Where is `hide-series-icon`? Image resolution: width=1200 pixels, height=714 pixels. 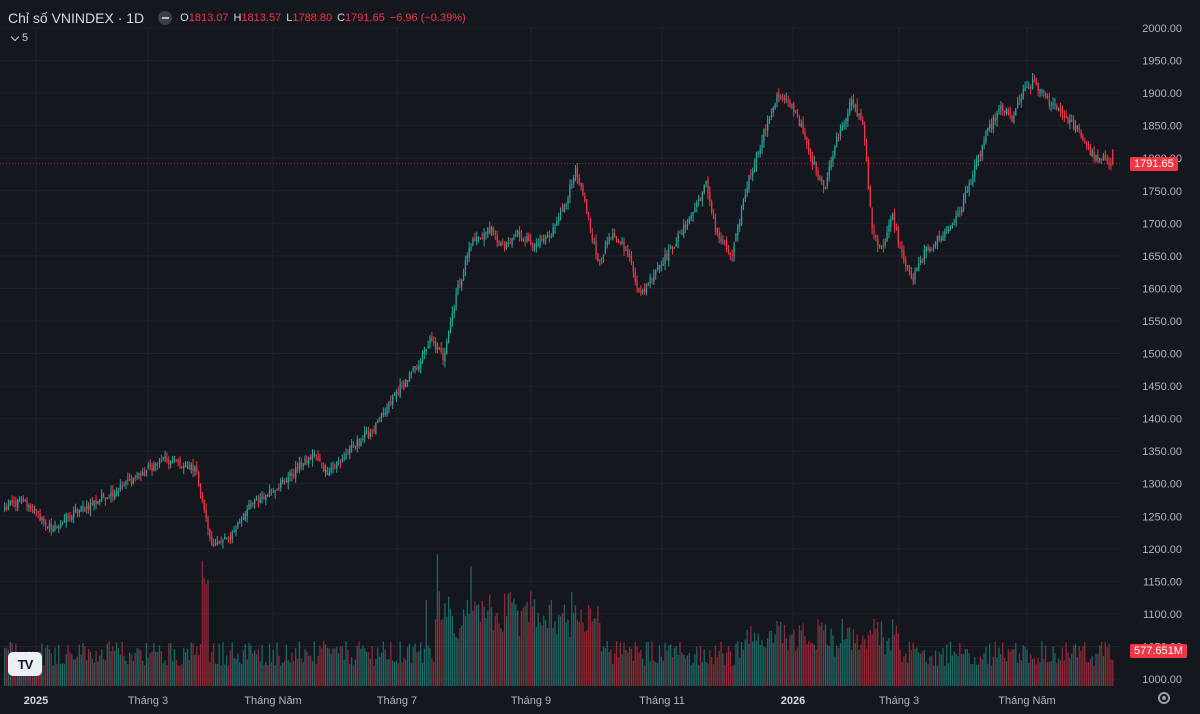 hide-series-icon is located at coordinates (165, 18).